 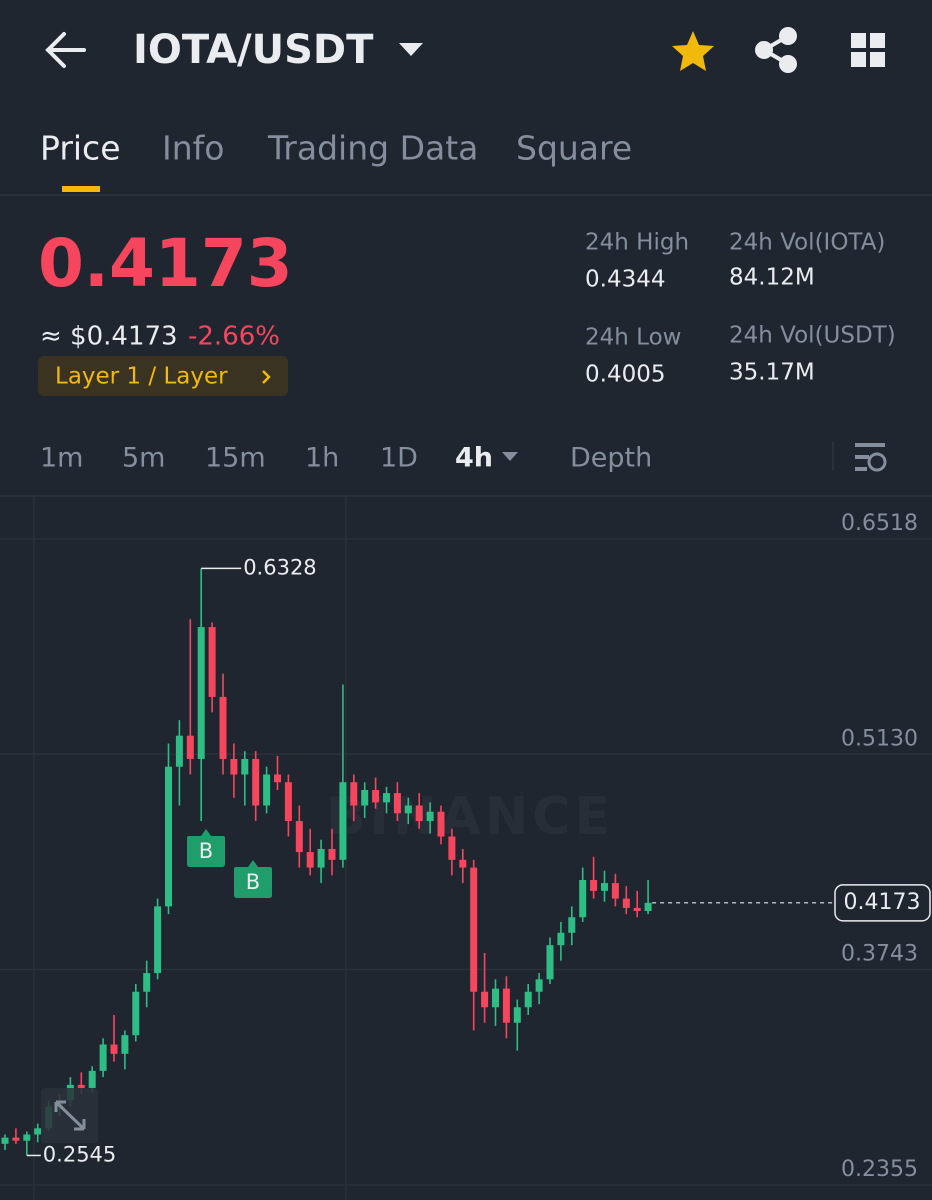 I want to click on pair-title: IOTA/USDT, so click(x=253, y=50).